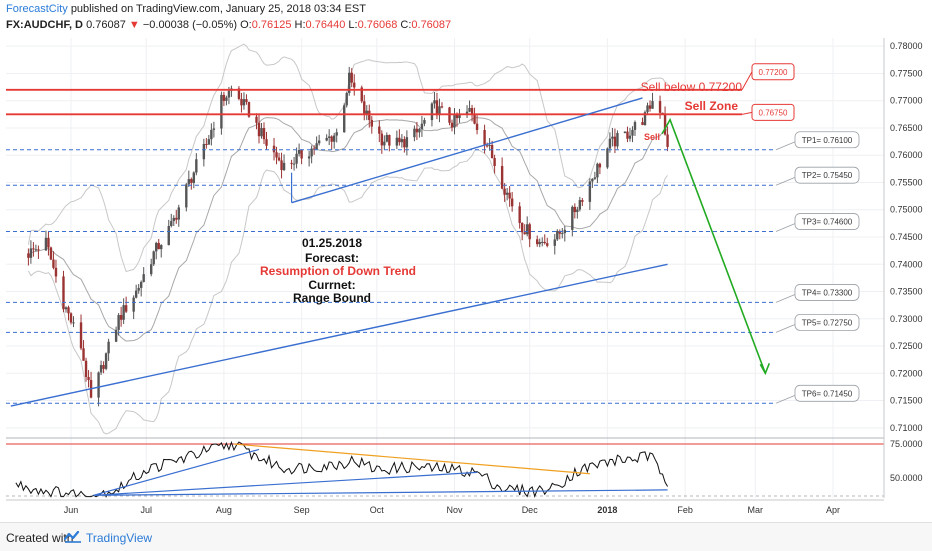  Describe the element at coordinates (431, 25) in the screenshot. I see `close-value: 0.76087` at that location.